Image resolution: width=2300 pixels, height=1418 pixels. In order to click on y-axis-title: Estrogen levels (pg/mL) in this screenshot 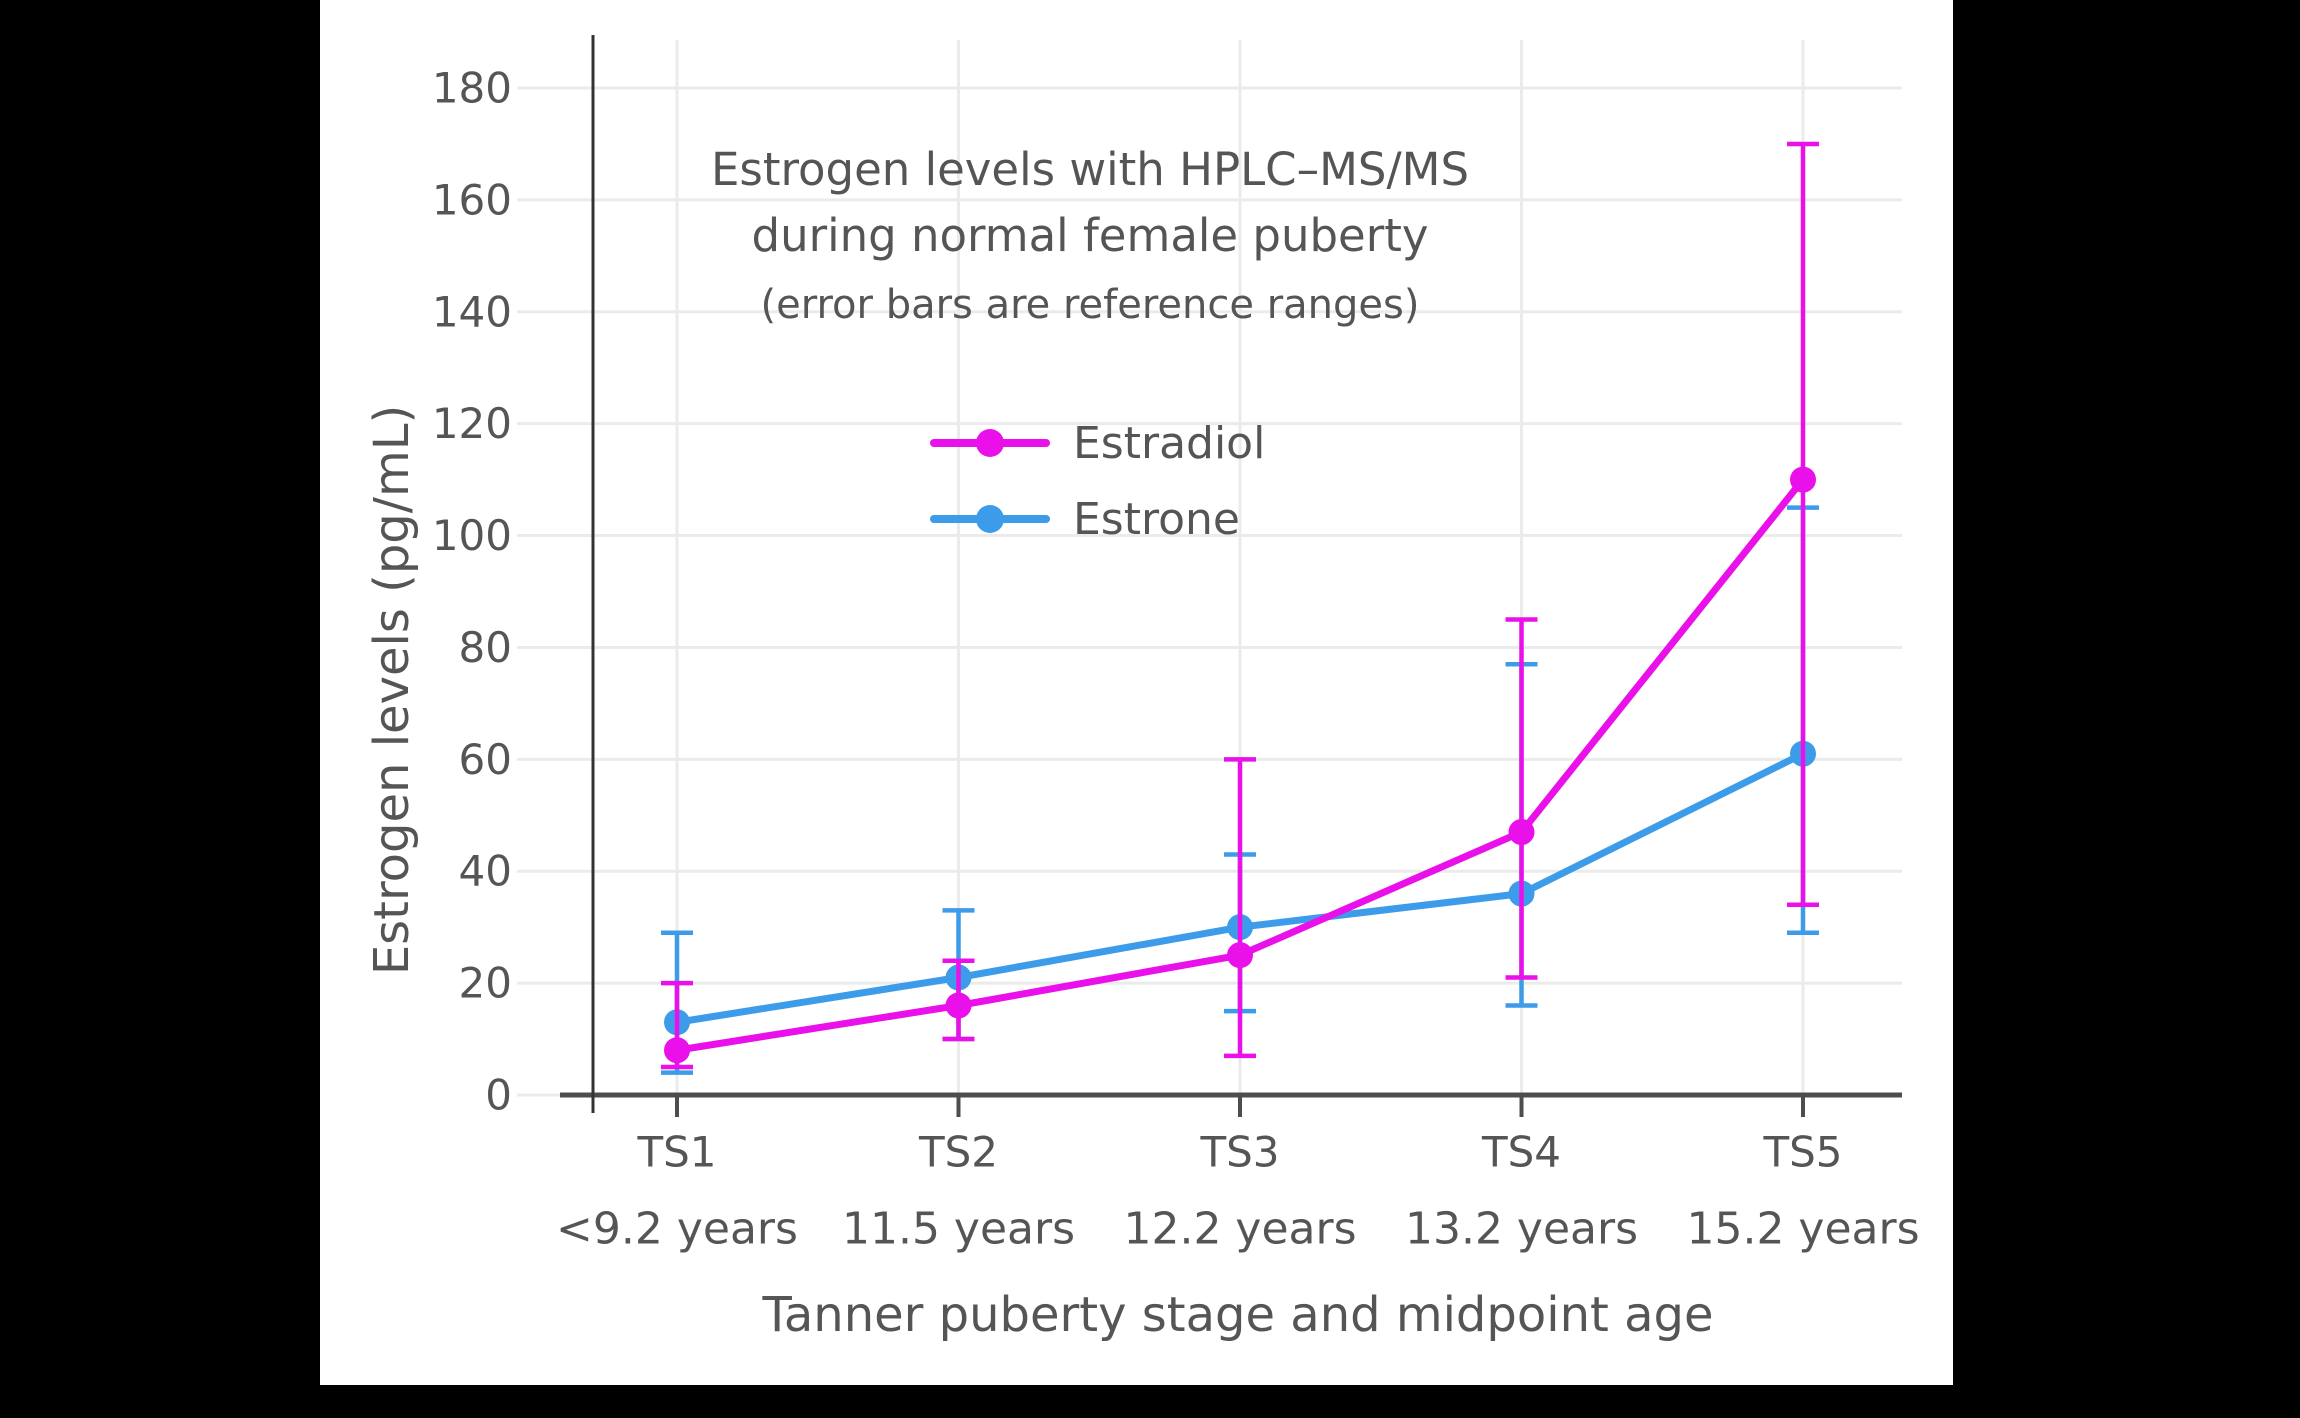, I will do `click(392, 690)`.